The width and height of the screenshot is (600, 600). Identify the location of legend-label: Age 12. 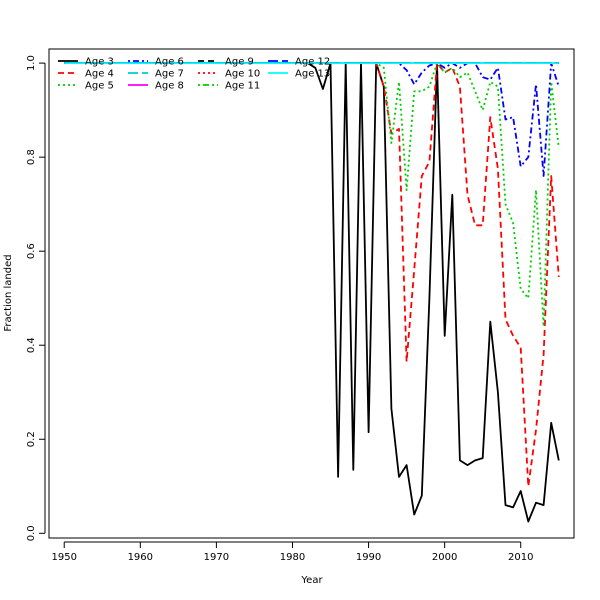
(312, 62).